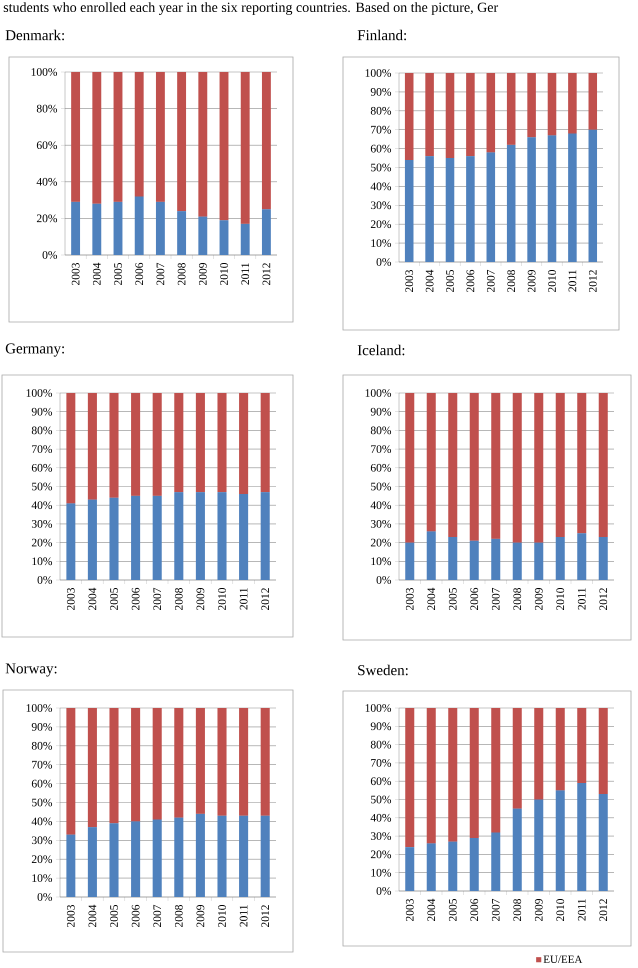 This screenshot has height=968, width=638. Describe the element at coordinates (31, 670) in the screenshot. I see `chart-title: Norway:` at that location.